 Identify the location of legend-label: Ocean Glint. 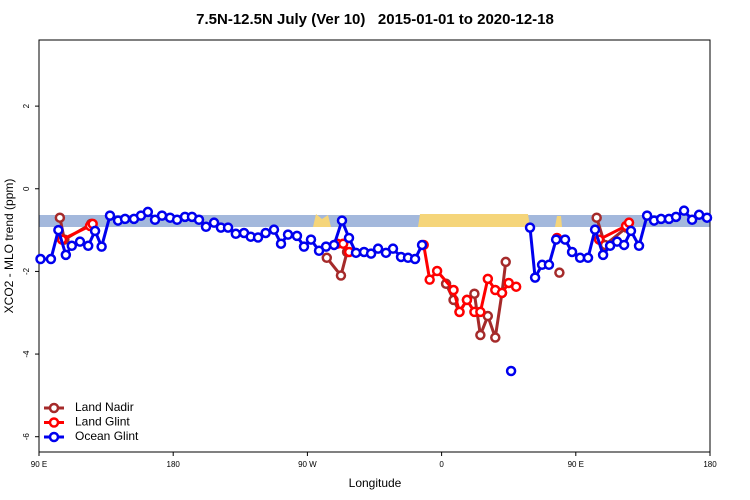
(107, 436).